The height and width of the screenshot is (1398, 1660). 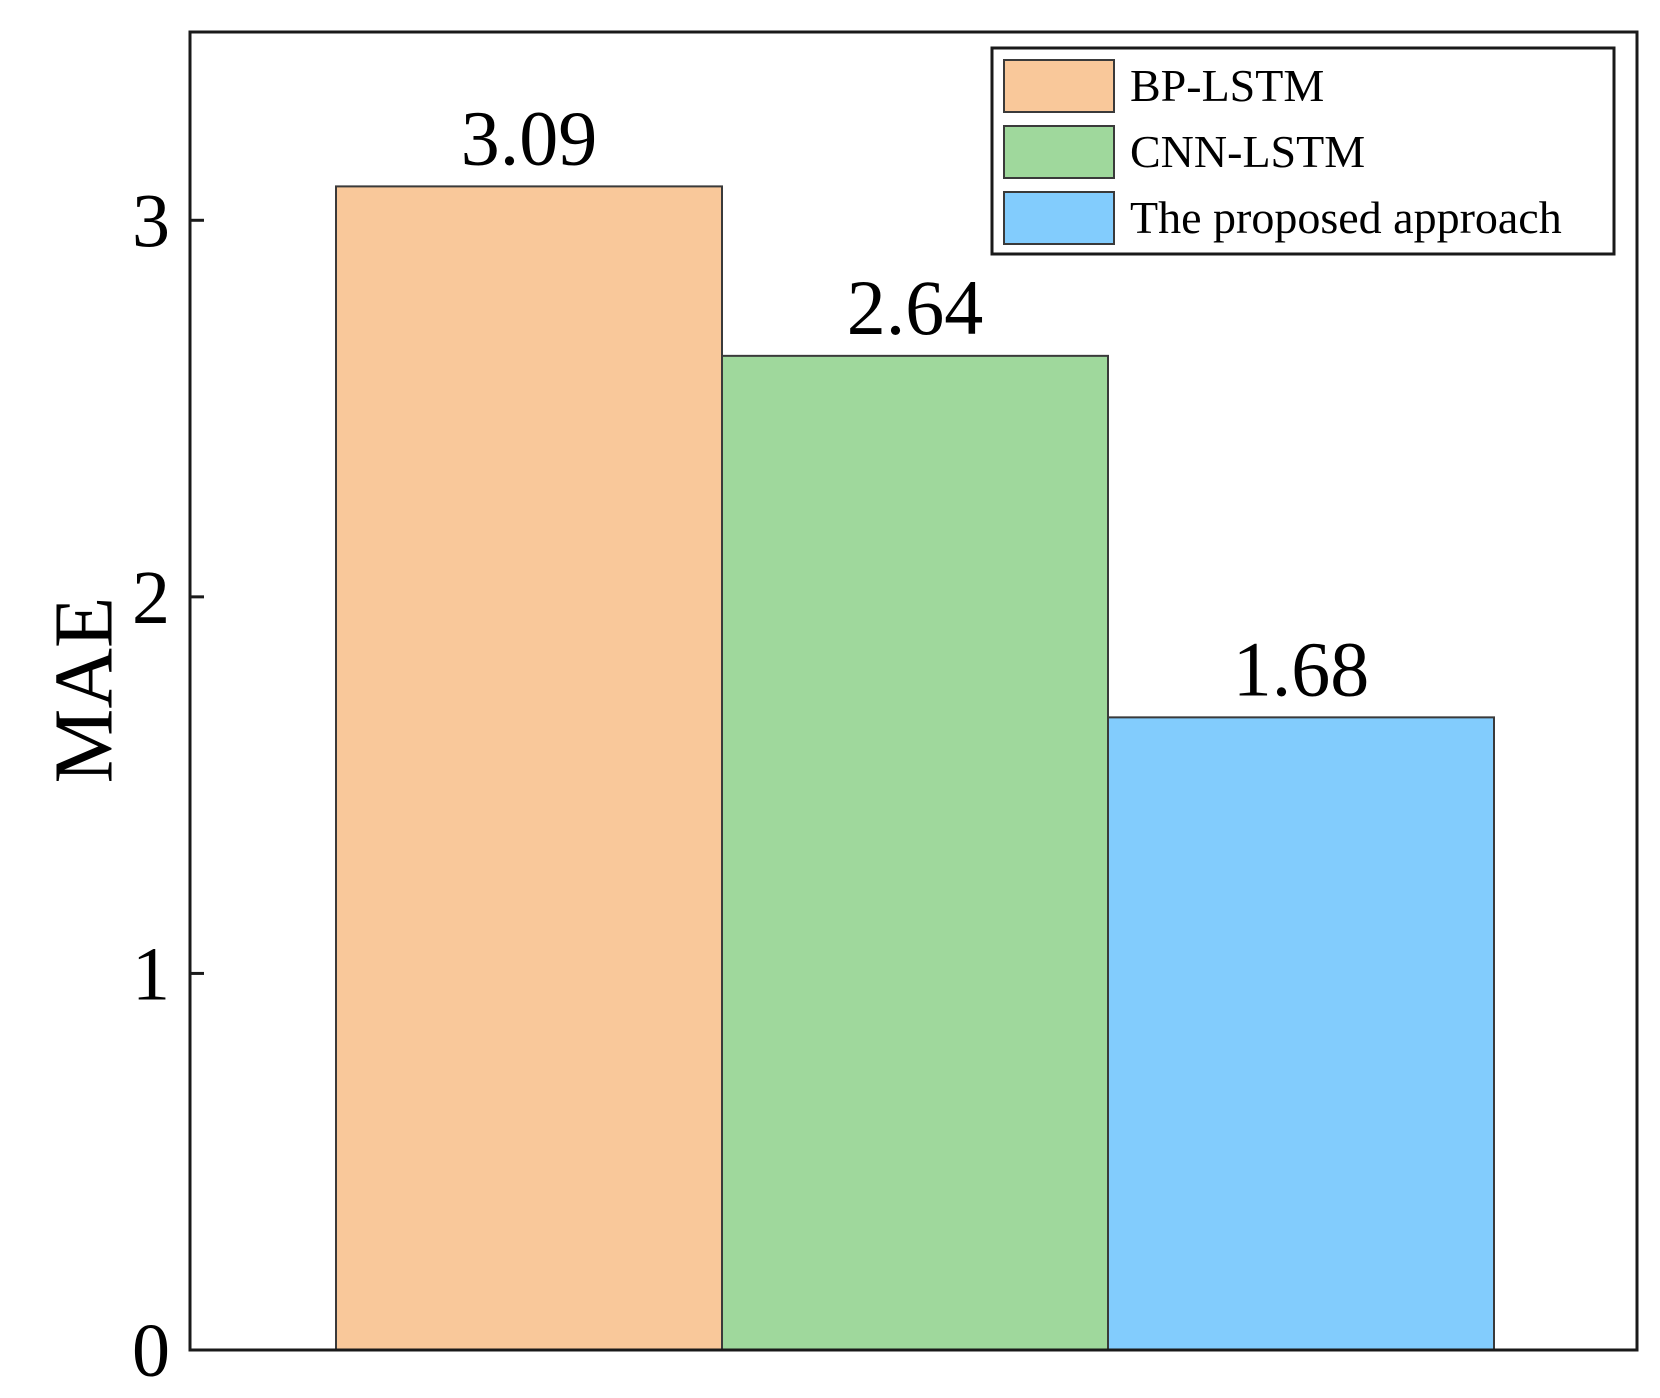 What do you see at coordinates (83, 690) in the screenshot?
I see `y-axis-label: MAE` at bounding box center [83, 690].